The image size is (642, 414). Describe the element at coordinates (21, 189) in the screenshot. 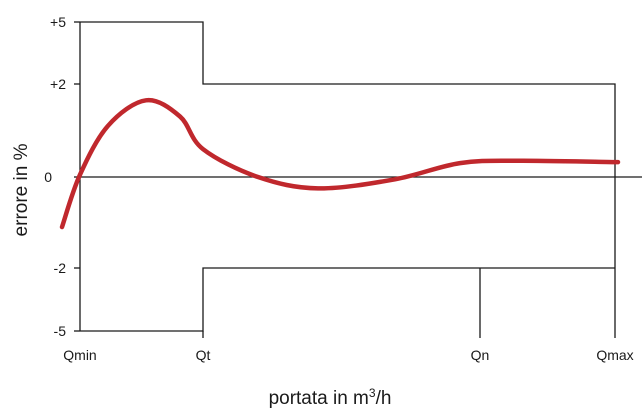

I see `y-axis-label: errore in %` at that location.